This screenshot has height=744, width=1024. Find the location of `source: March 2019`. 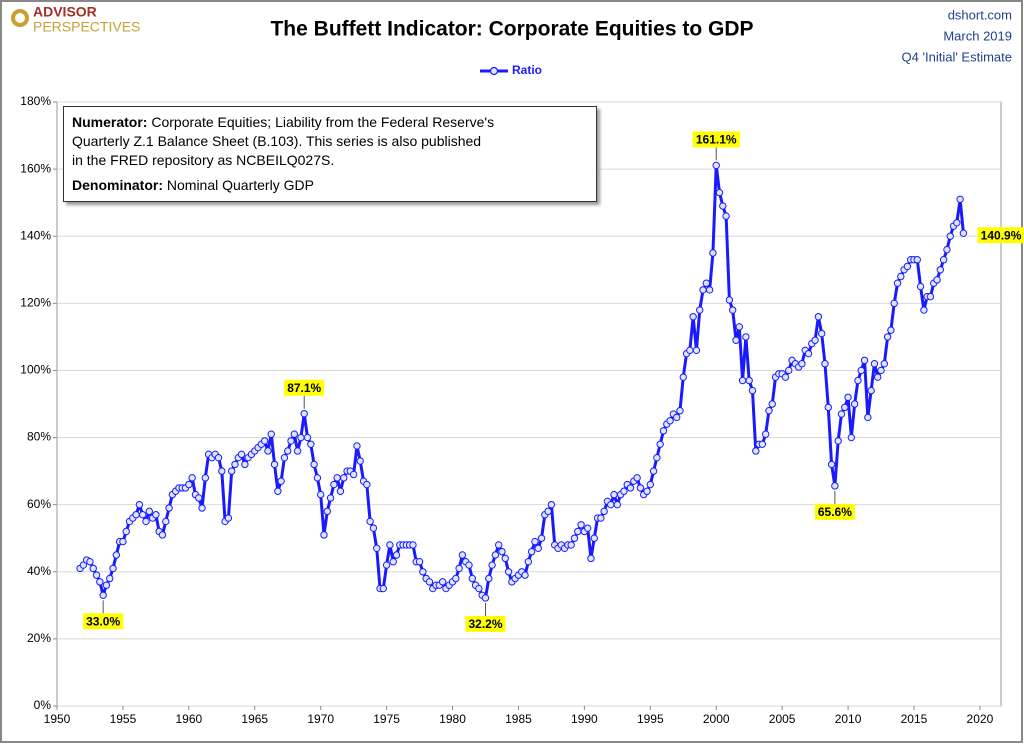

source: March 2019 is located at coordinates (977, 35).